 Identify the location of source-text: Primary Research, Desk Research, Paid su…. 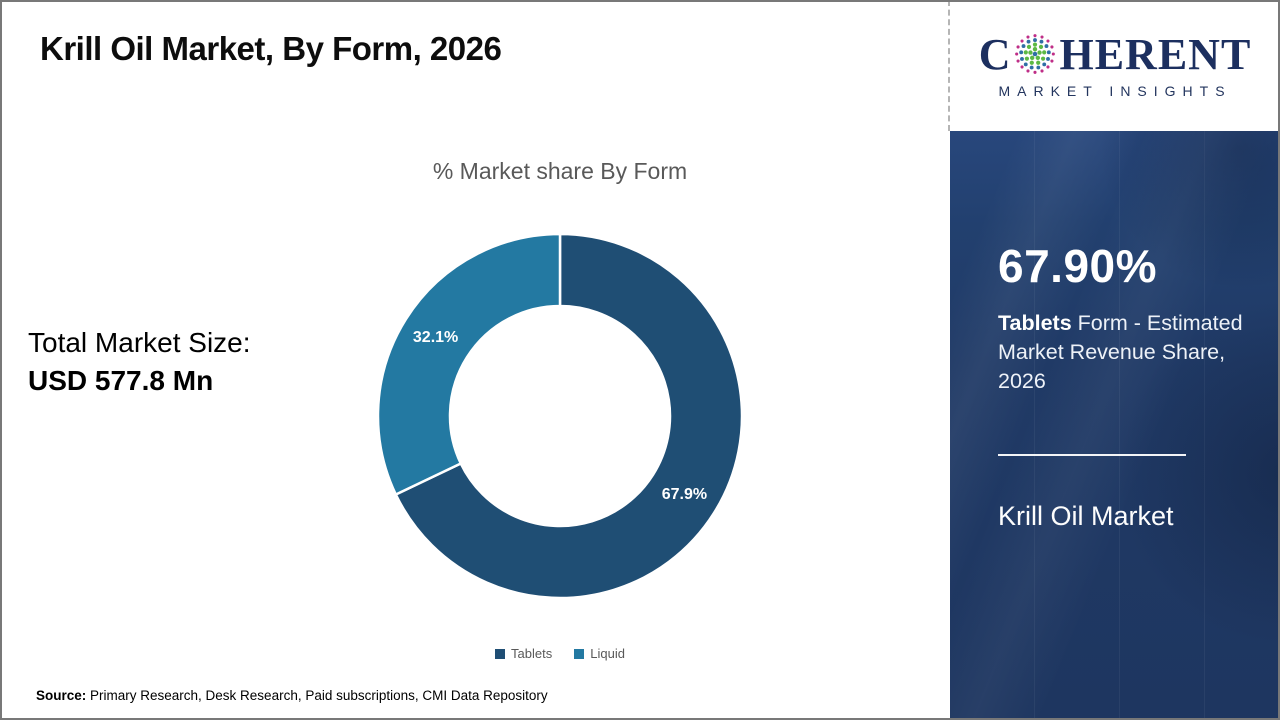
(317, 695).